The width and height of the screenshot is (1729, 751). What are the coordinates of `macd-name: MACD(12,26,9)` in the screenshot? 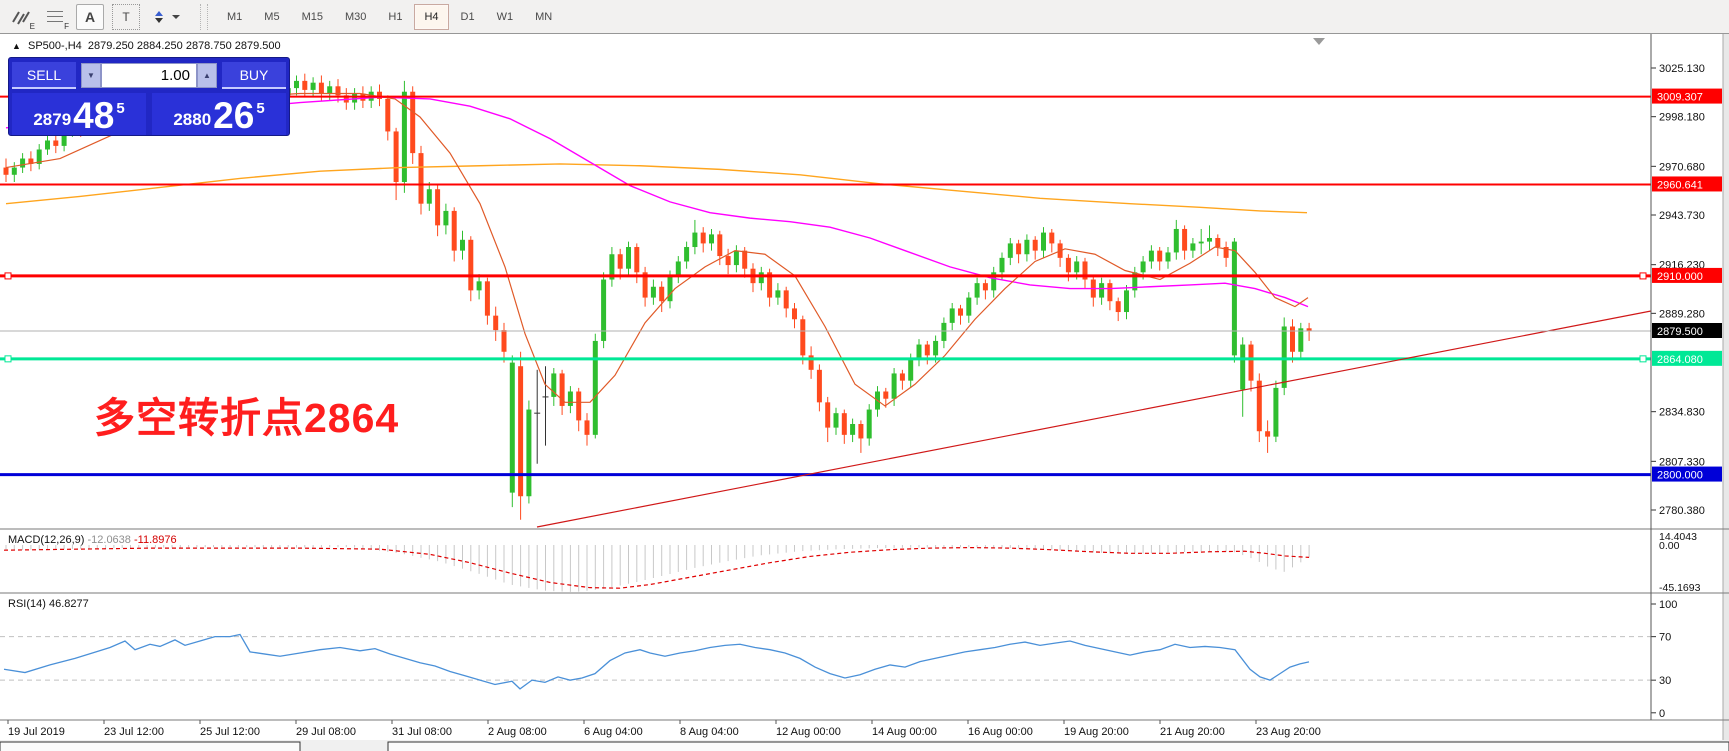 It's located at (46, 540).